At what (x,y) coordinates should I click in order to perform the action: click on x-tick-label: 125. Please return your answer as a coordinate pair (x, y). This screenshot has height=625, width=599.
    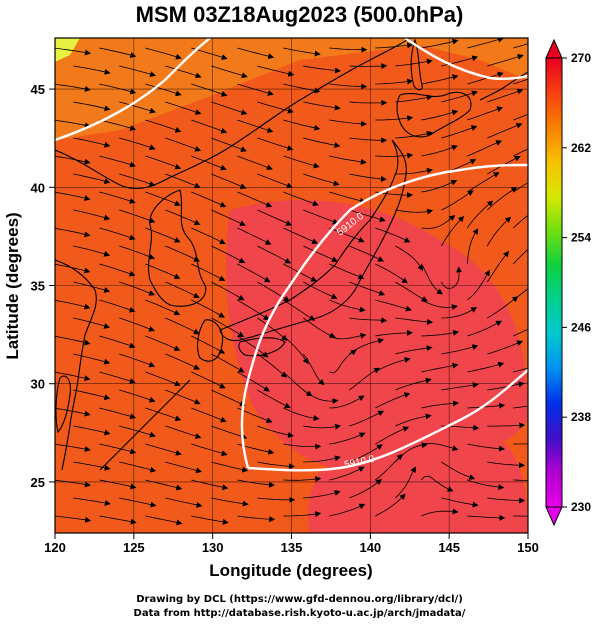
    Looking at the image, I should click on (134, 547).